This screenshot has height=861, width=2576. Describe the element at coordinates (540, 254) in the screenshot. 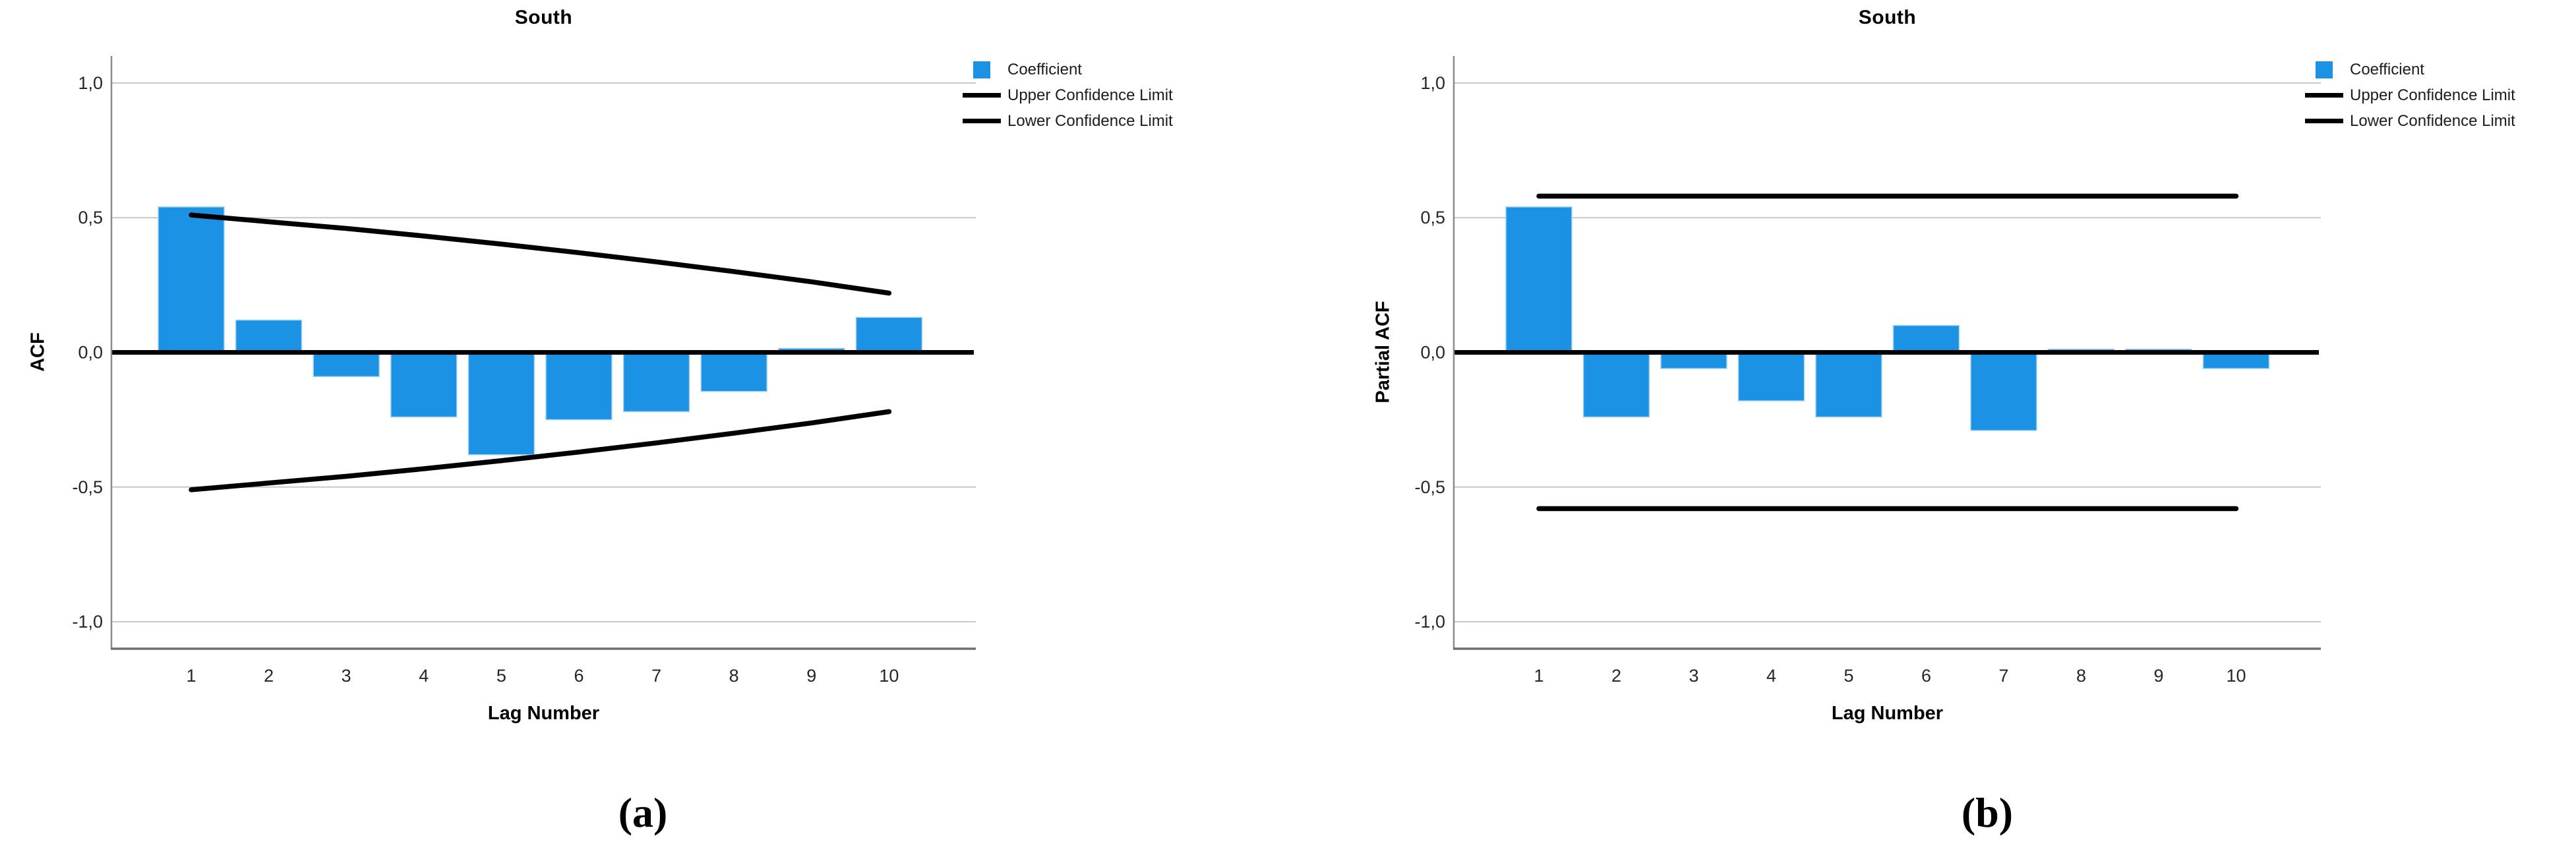

I see `upper-confidence-line` at that location.